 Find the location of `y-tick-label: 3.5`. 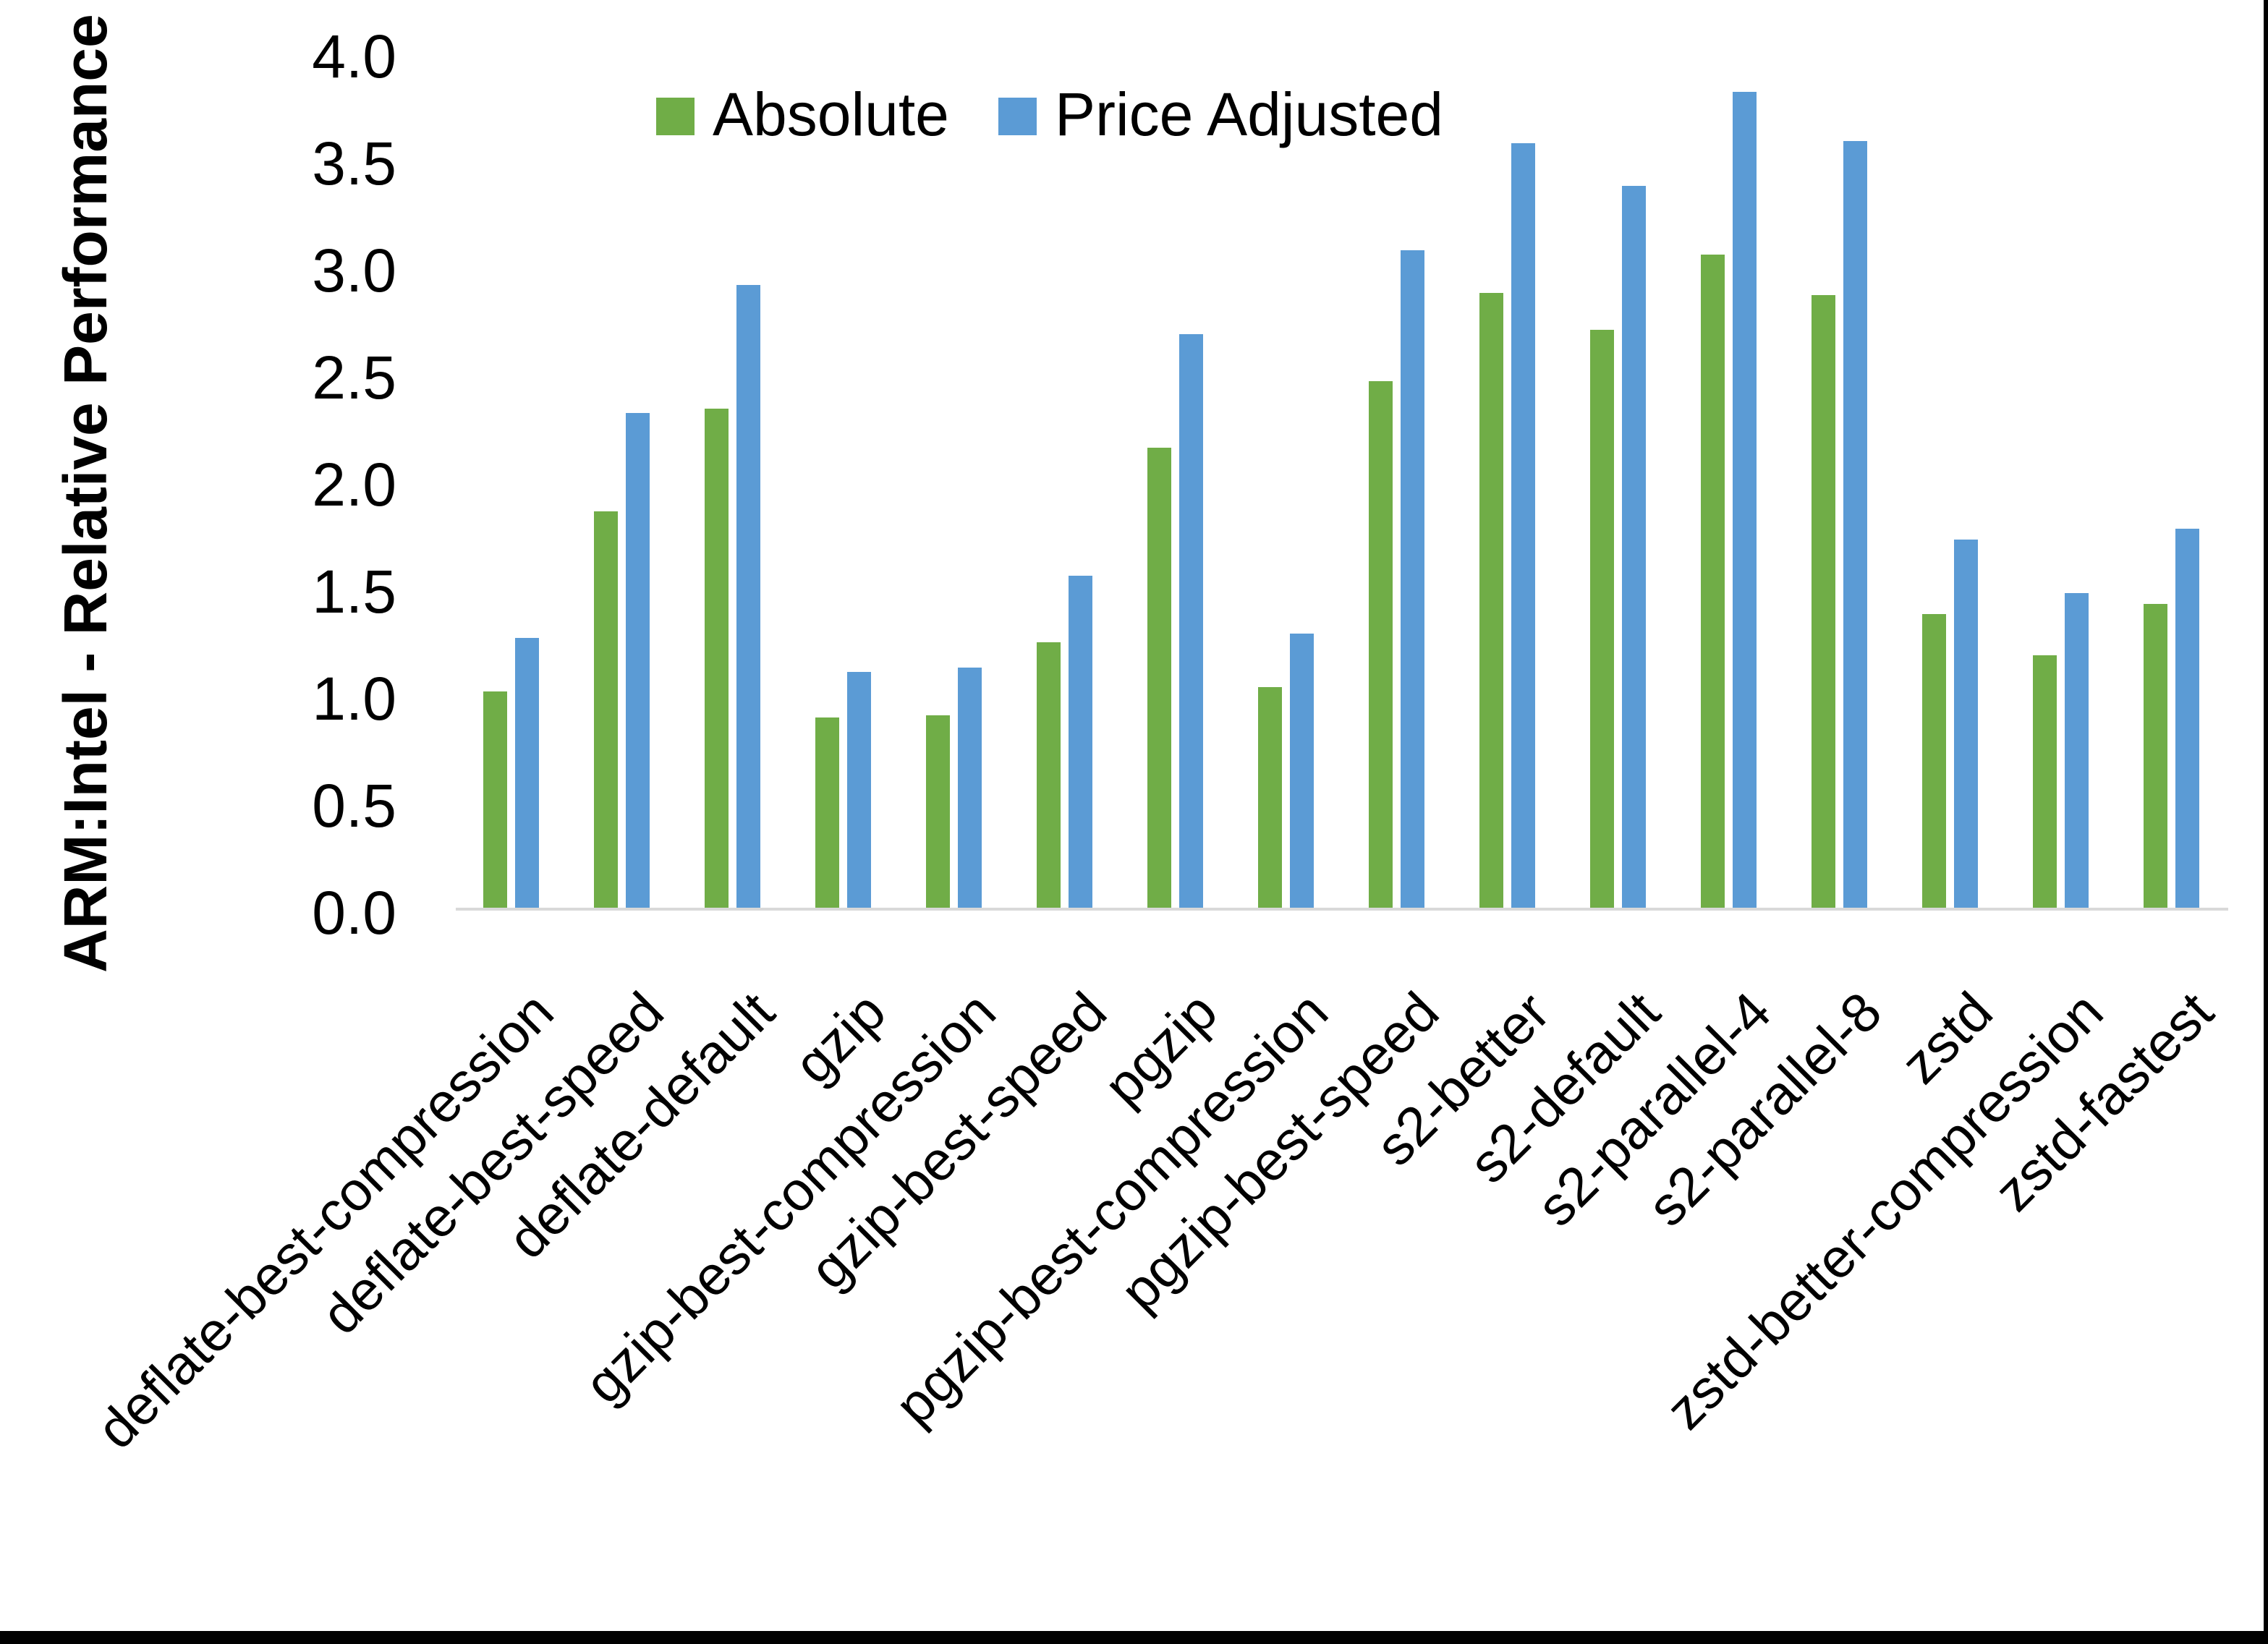

y-tick-label: 3.5 is located at coordinates (354, 163).